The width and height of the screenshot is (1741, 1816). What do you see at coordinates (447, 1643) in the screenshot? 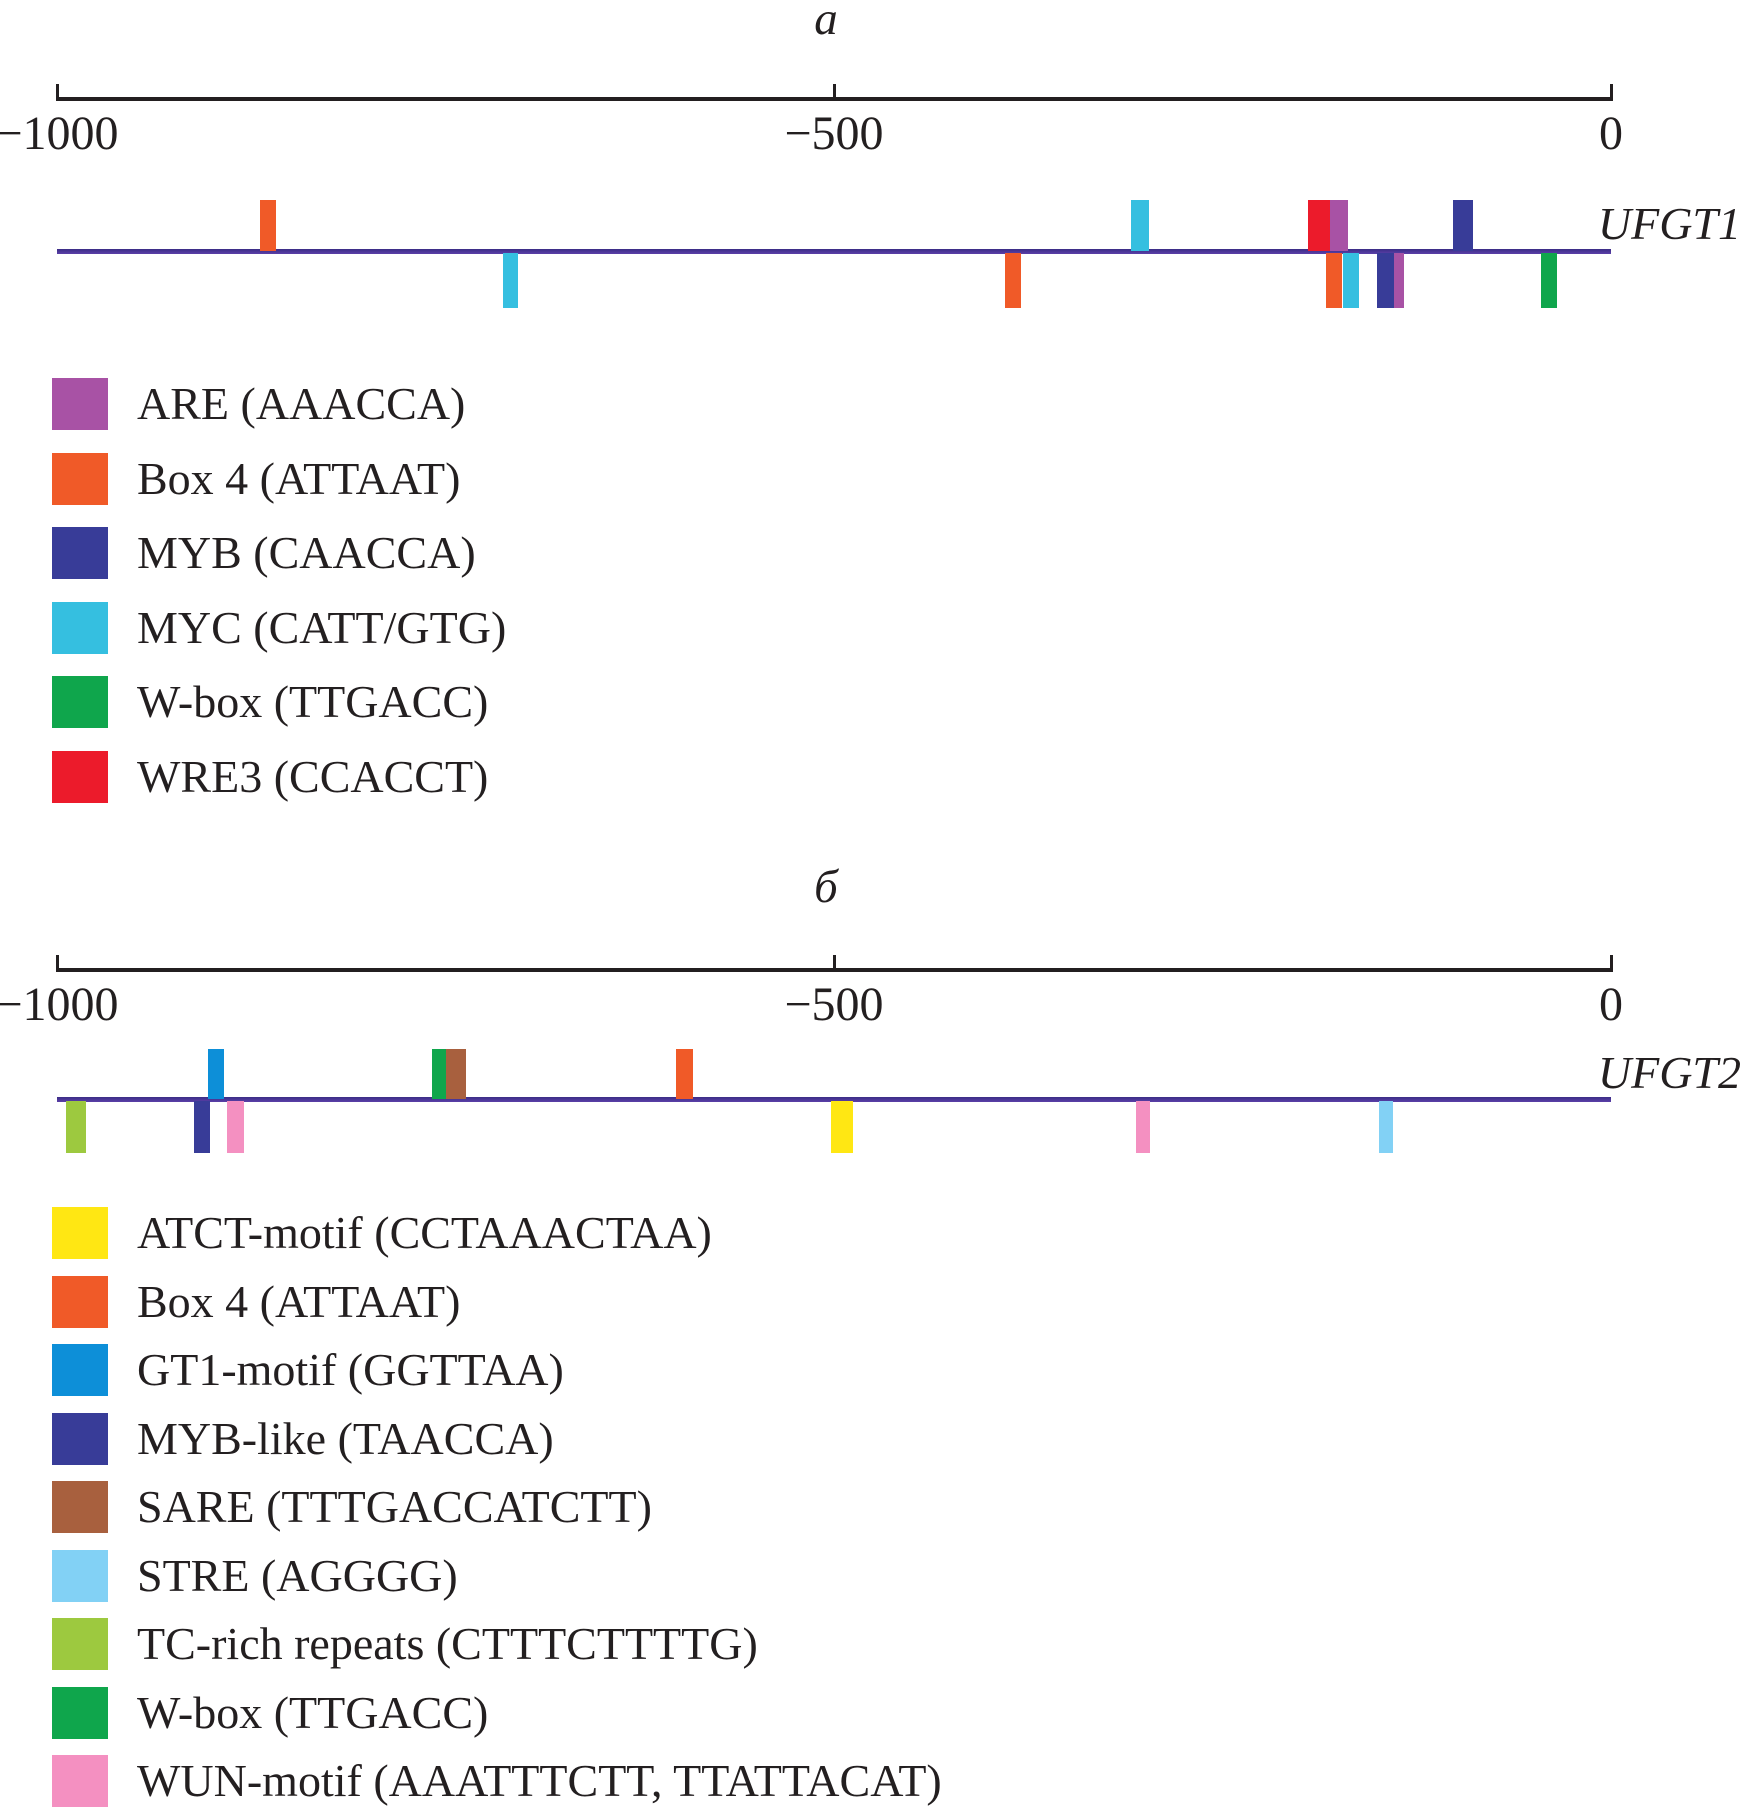
I see `legend-label: TC-rich repeats (CTTTCTTTTG)` at bounding box center [447, 1643].